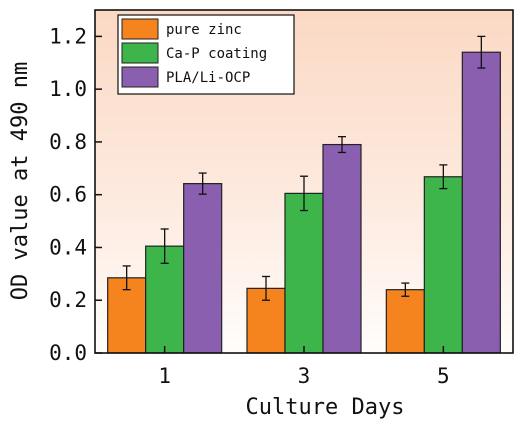 The height and width of the screenshot is (426, 526). I want to click on y-tick-label: 0.4, so click(68, 247).